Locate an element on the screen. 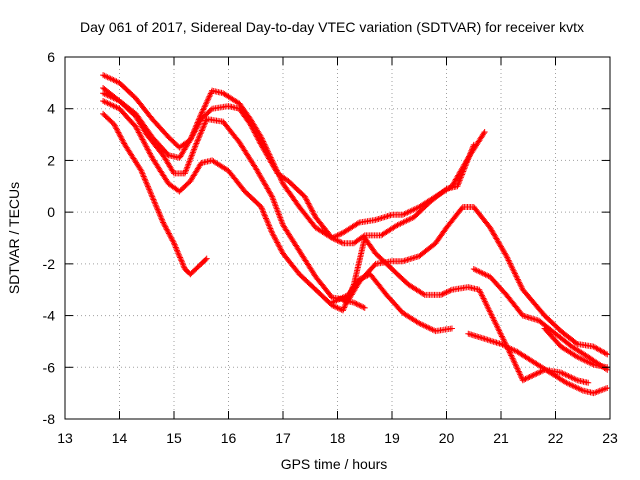 The width and height of the screenshot is (640, 480). x-tick-label: 22 is located at coordinates (556, 438).